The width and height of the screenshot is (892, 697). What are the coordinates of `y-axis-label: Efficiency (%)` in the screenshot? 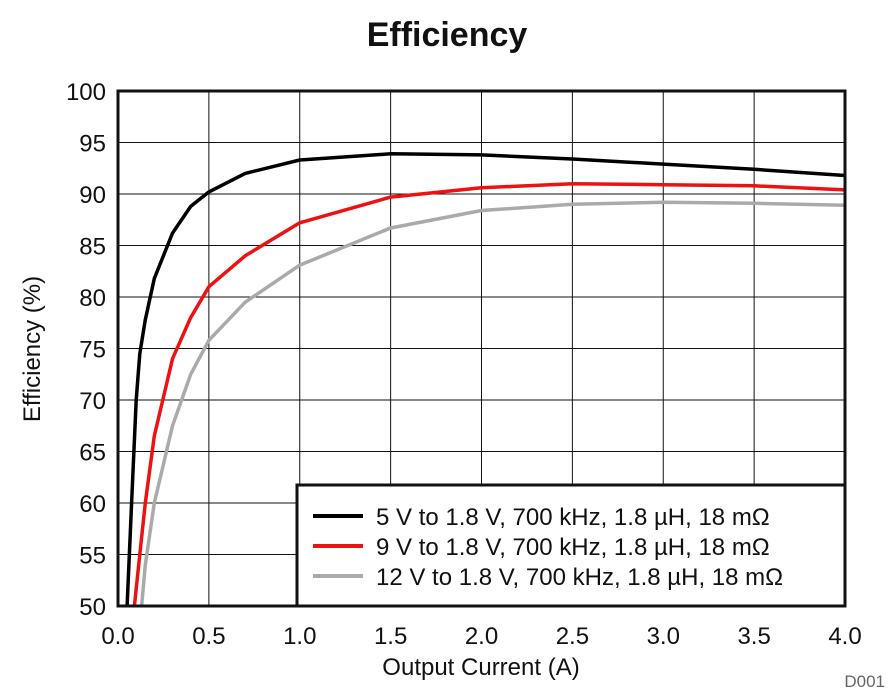 It's located at (32, 349).